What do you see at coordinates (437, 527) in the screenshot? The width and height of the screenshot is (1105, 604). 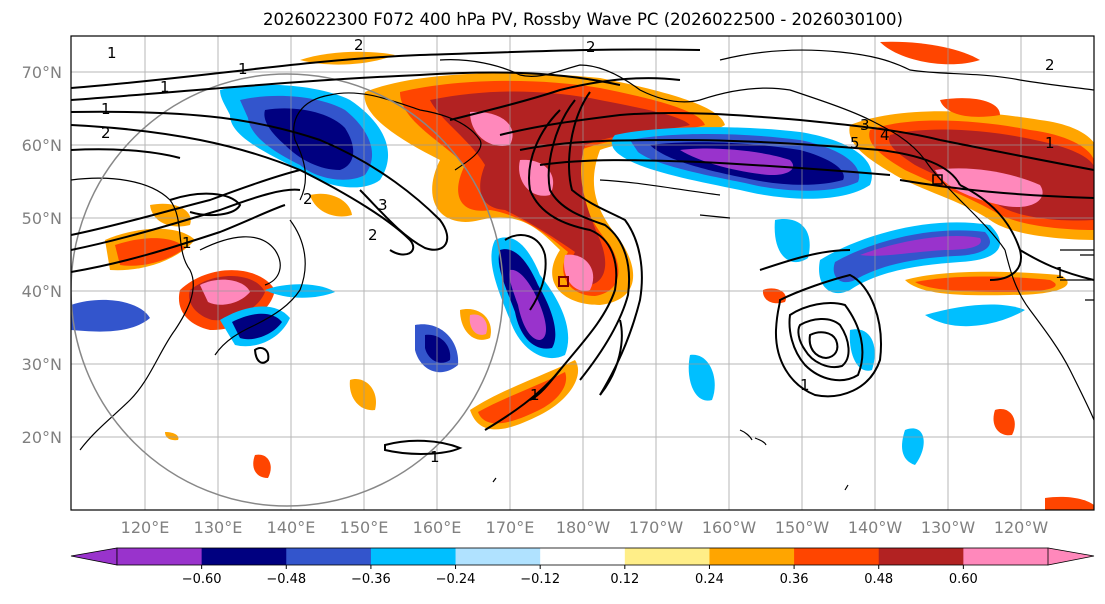 I see `lon-label: 160°E` at bounding box center [437, 527].